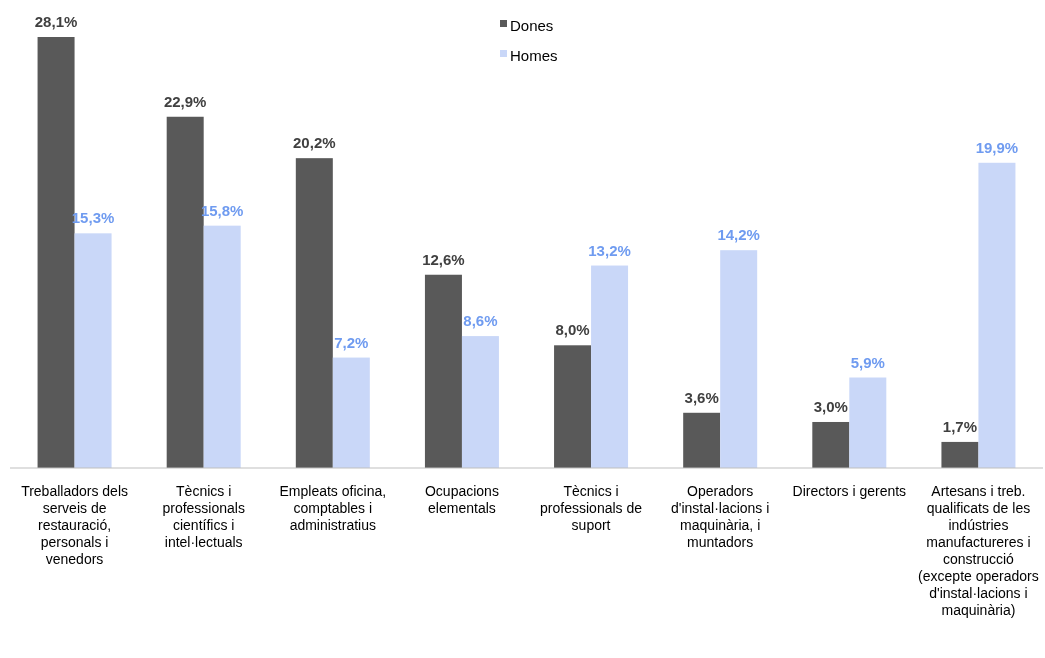 Image resolution: width=1045 pixels, height=658 pixels. What do you see at coordinates (701, 397) in the screenshot?
I see `data-label: 3,6%` at bounding box center [701, 397].